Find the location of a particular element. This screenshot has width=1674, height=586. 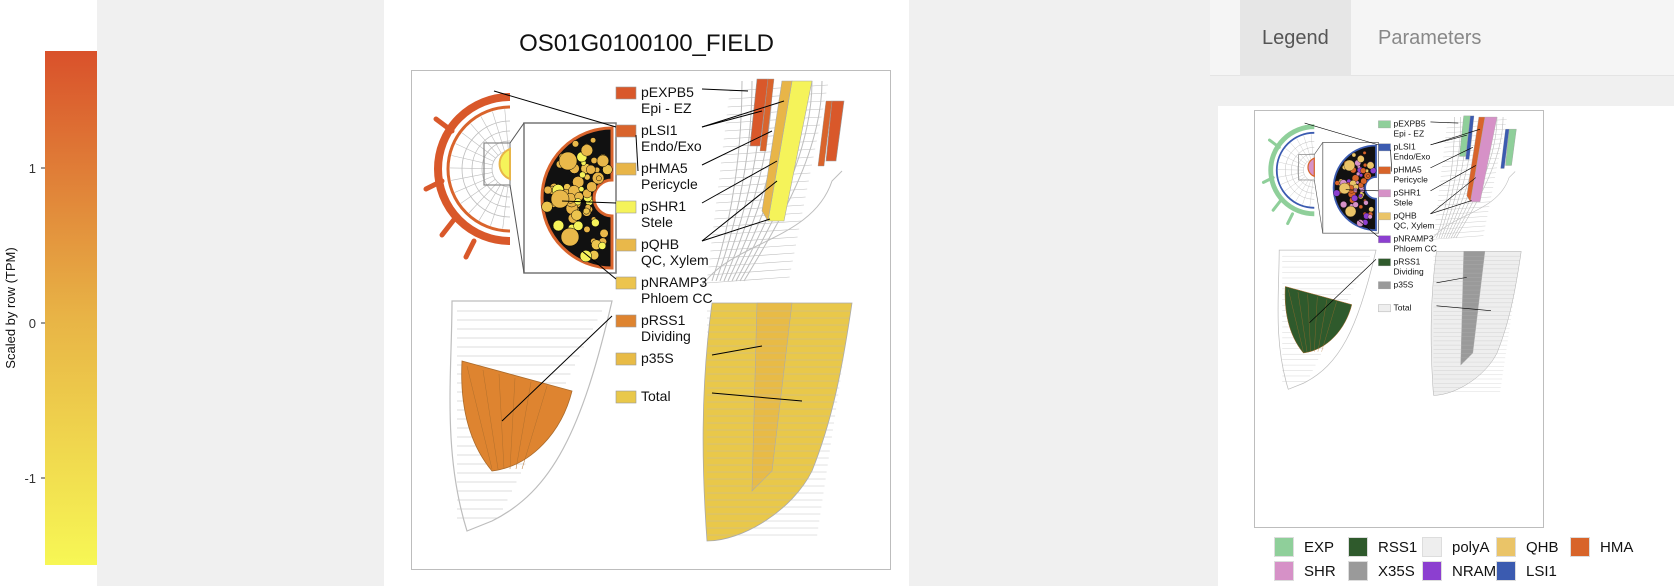

legend-key-item: NRAMP is located at coordinates (1464, 571).